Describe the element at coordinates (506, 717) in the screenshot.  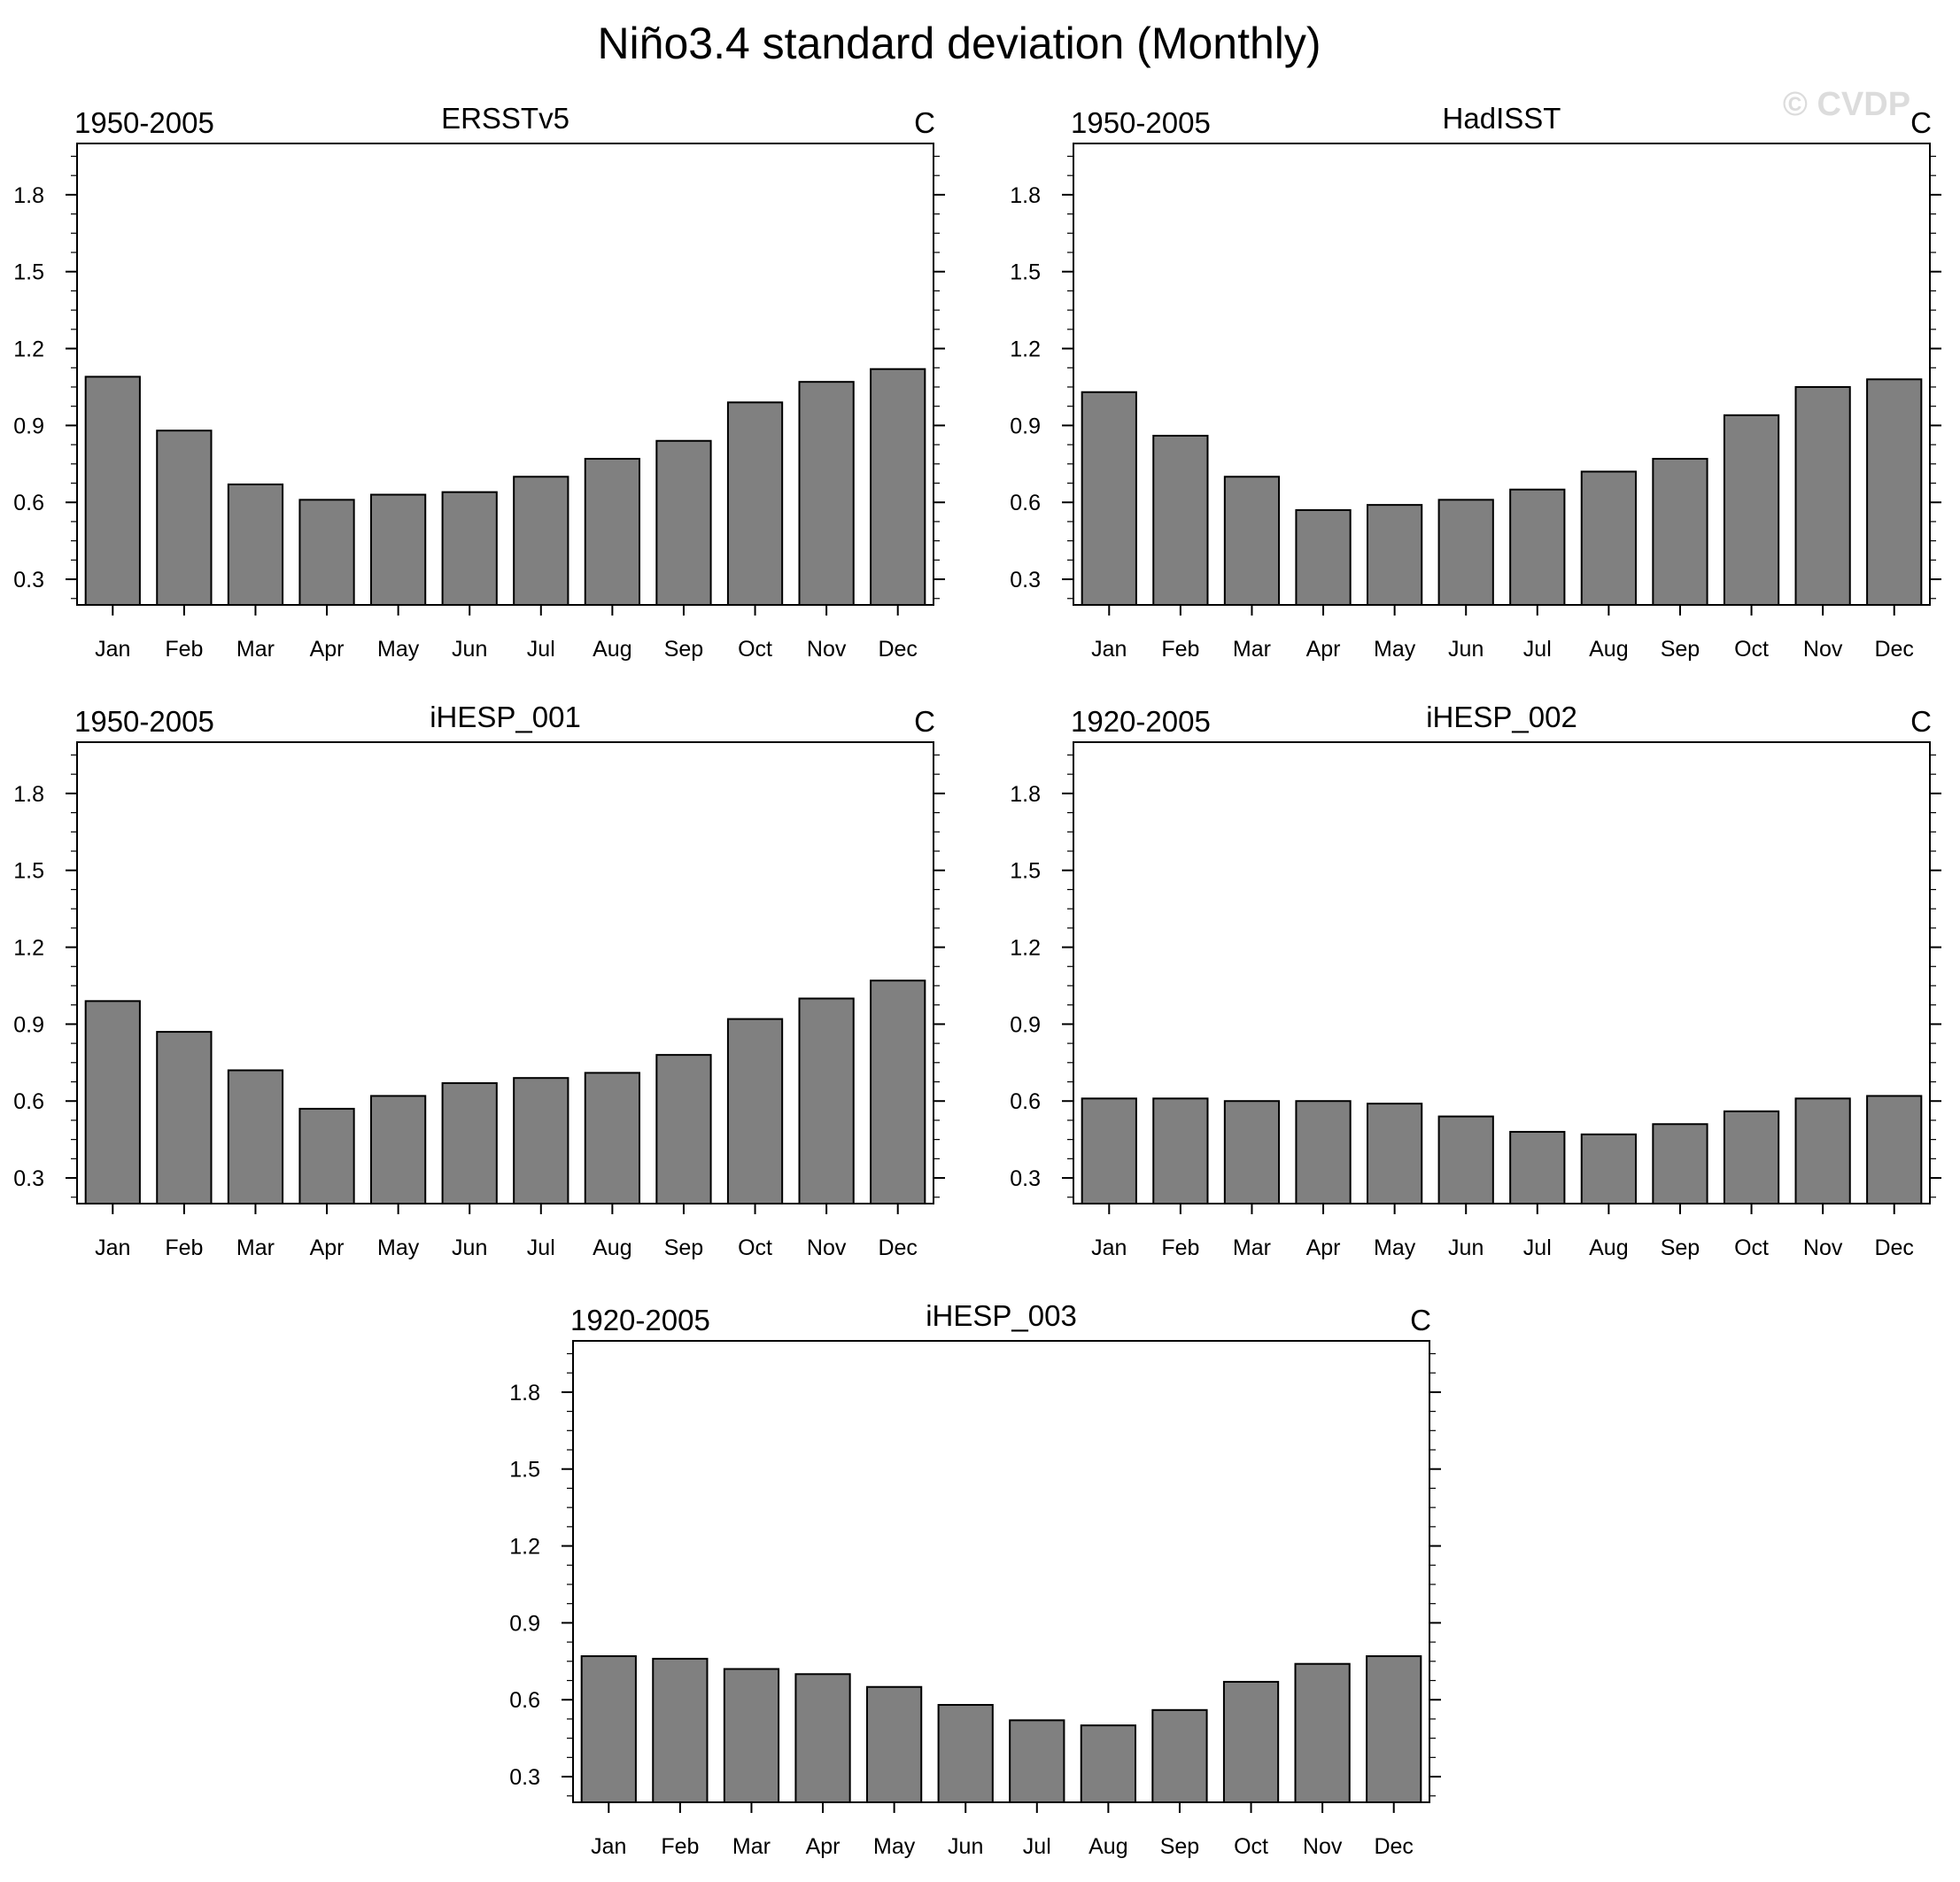
I see `panel-title: iHESP_001` at that location.